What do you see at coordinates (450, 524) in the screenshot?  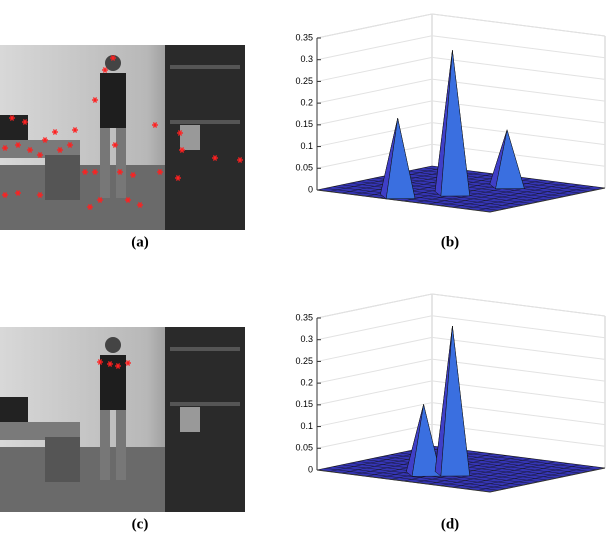 I see `panel-label: (d)` at bounding box center [450, 524].